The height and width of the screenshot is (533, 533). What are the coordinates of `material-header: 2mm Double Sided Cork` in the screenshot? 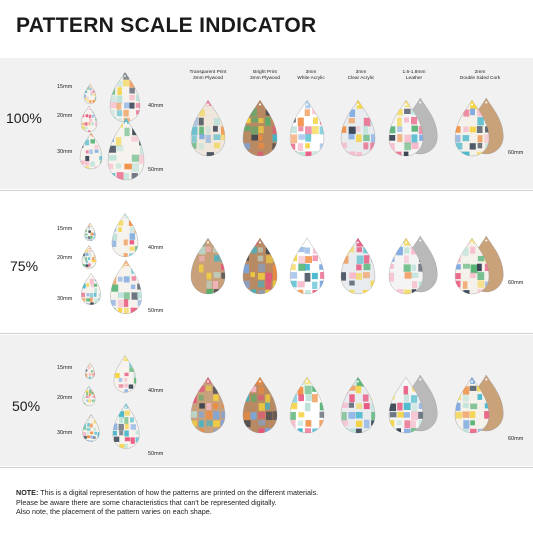 It's located at (480, 75).